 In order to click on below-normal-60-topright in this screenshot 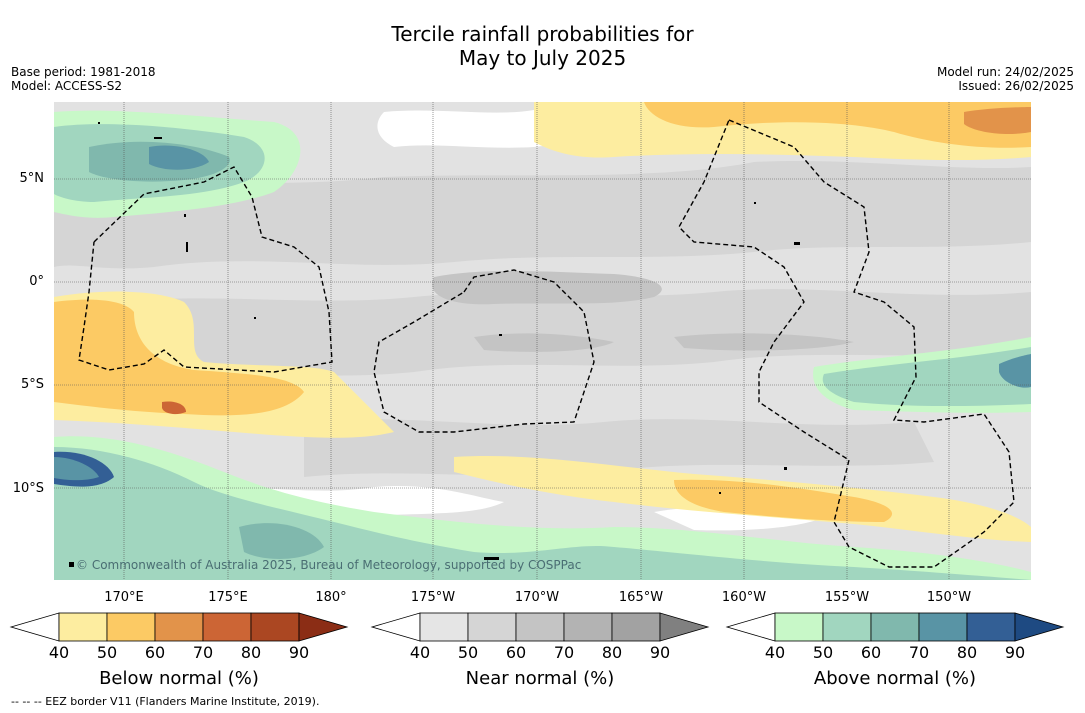, I will do `click(997, 121)`.